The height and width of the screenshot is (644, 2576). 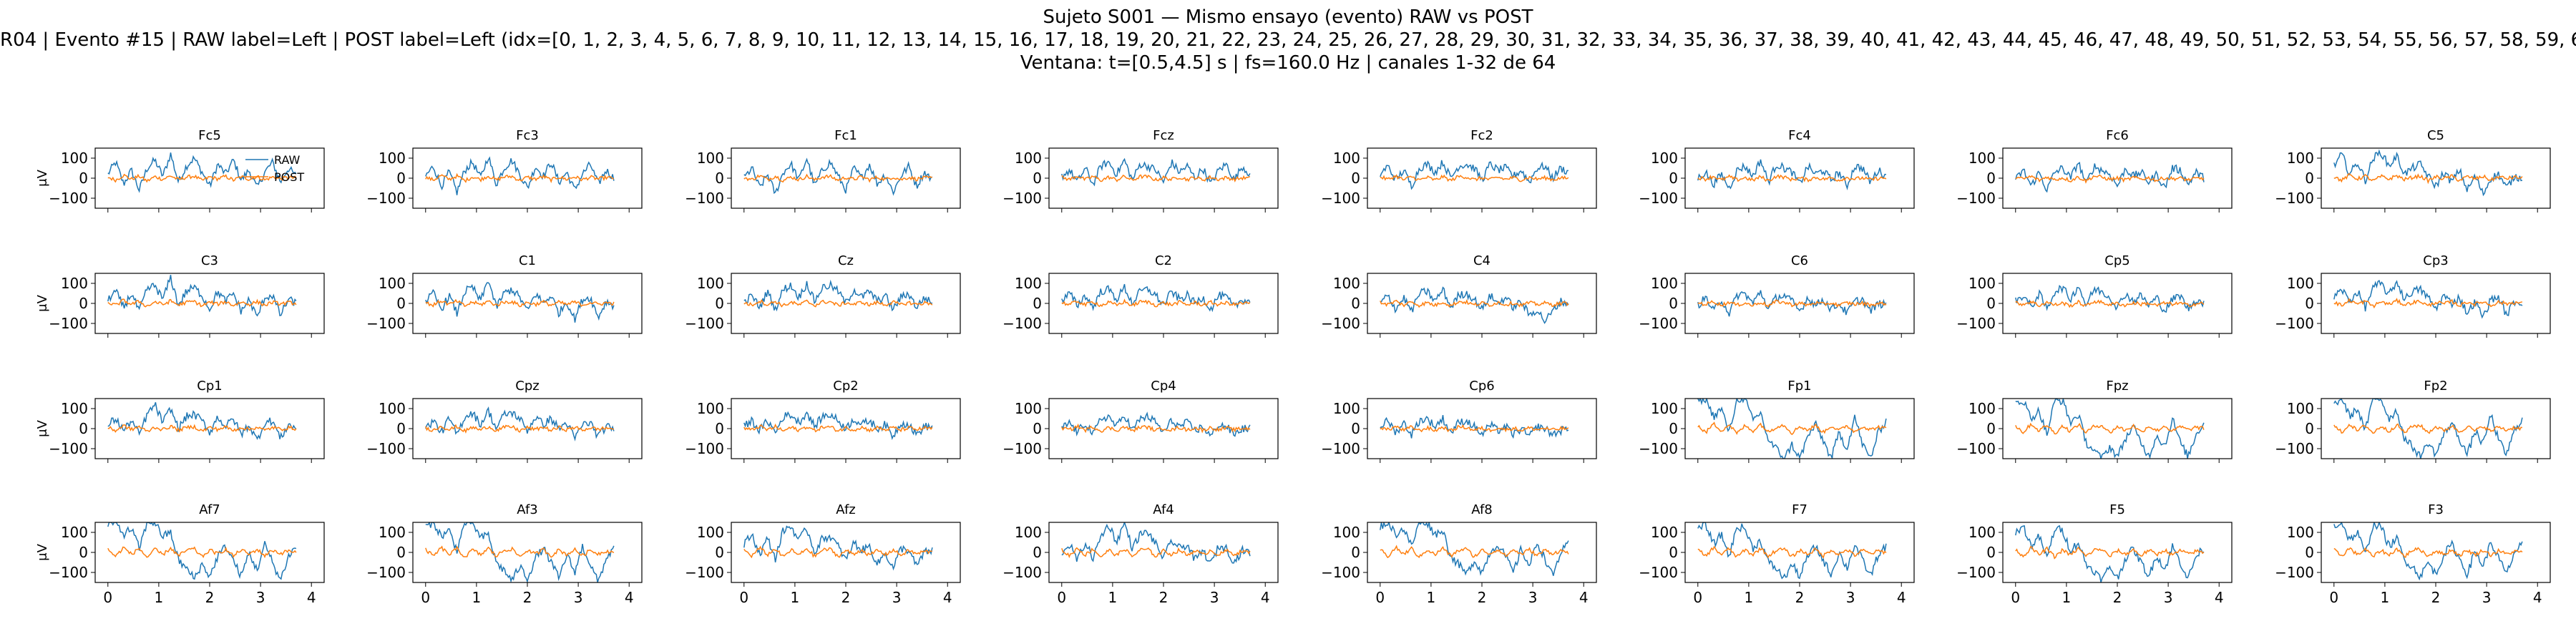 What do you see at coordinates (1777, 170) in the screenshot?
I see `channel-panel: Fc4 100 0 −100` at bounding box center [1777, 170].